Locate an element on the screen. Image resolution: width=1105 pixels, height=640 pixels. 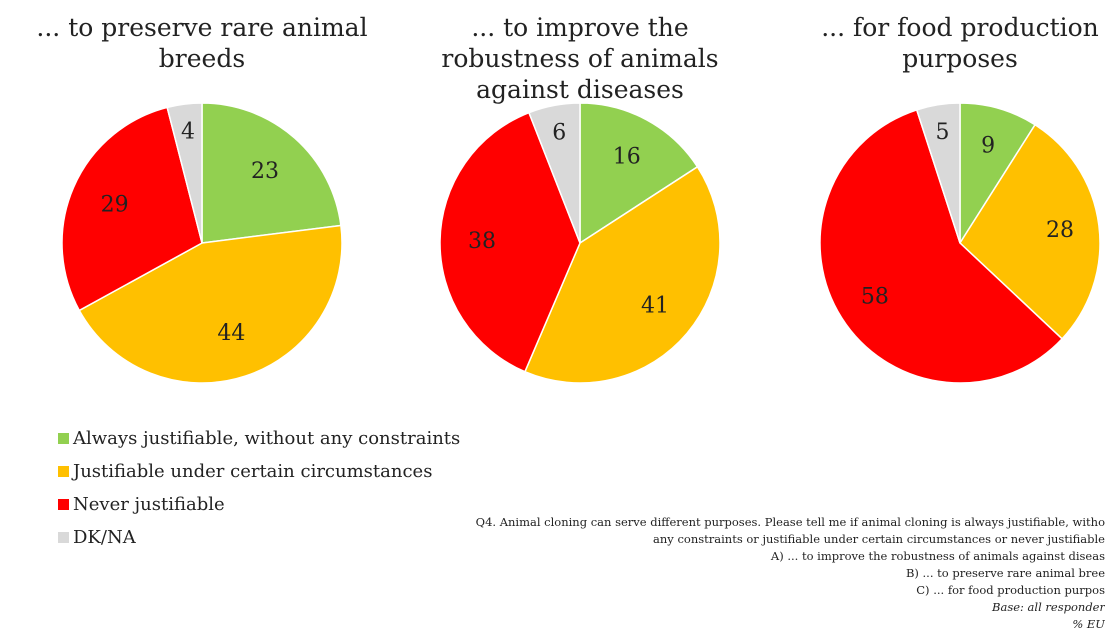
footnote-base: Base: all responder is located at coordinates (1048, 607).